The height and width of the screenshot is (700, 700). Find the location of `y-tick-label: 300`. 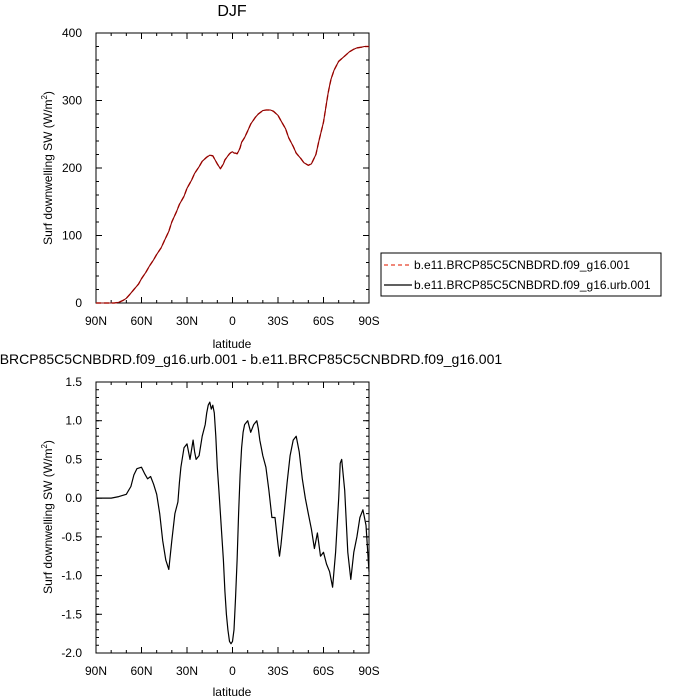

y-tick-label: 300 is located at coordinates (72, 101).